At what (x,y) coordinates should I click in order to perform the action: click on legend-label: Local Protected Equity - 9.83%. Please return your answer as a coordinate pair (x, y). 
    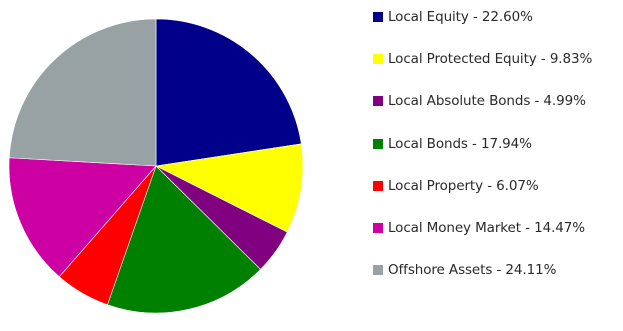
    Looking at the image, I should click on (490, 59).